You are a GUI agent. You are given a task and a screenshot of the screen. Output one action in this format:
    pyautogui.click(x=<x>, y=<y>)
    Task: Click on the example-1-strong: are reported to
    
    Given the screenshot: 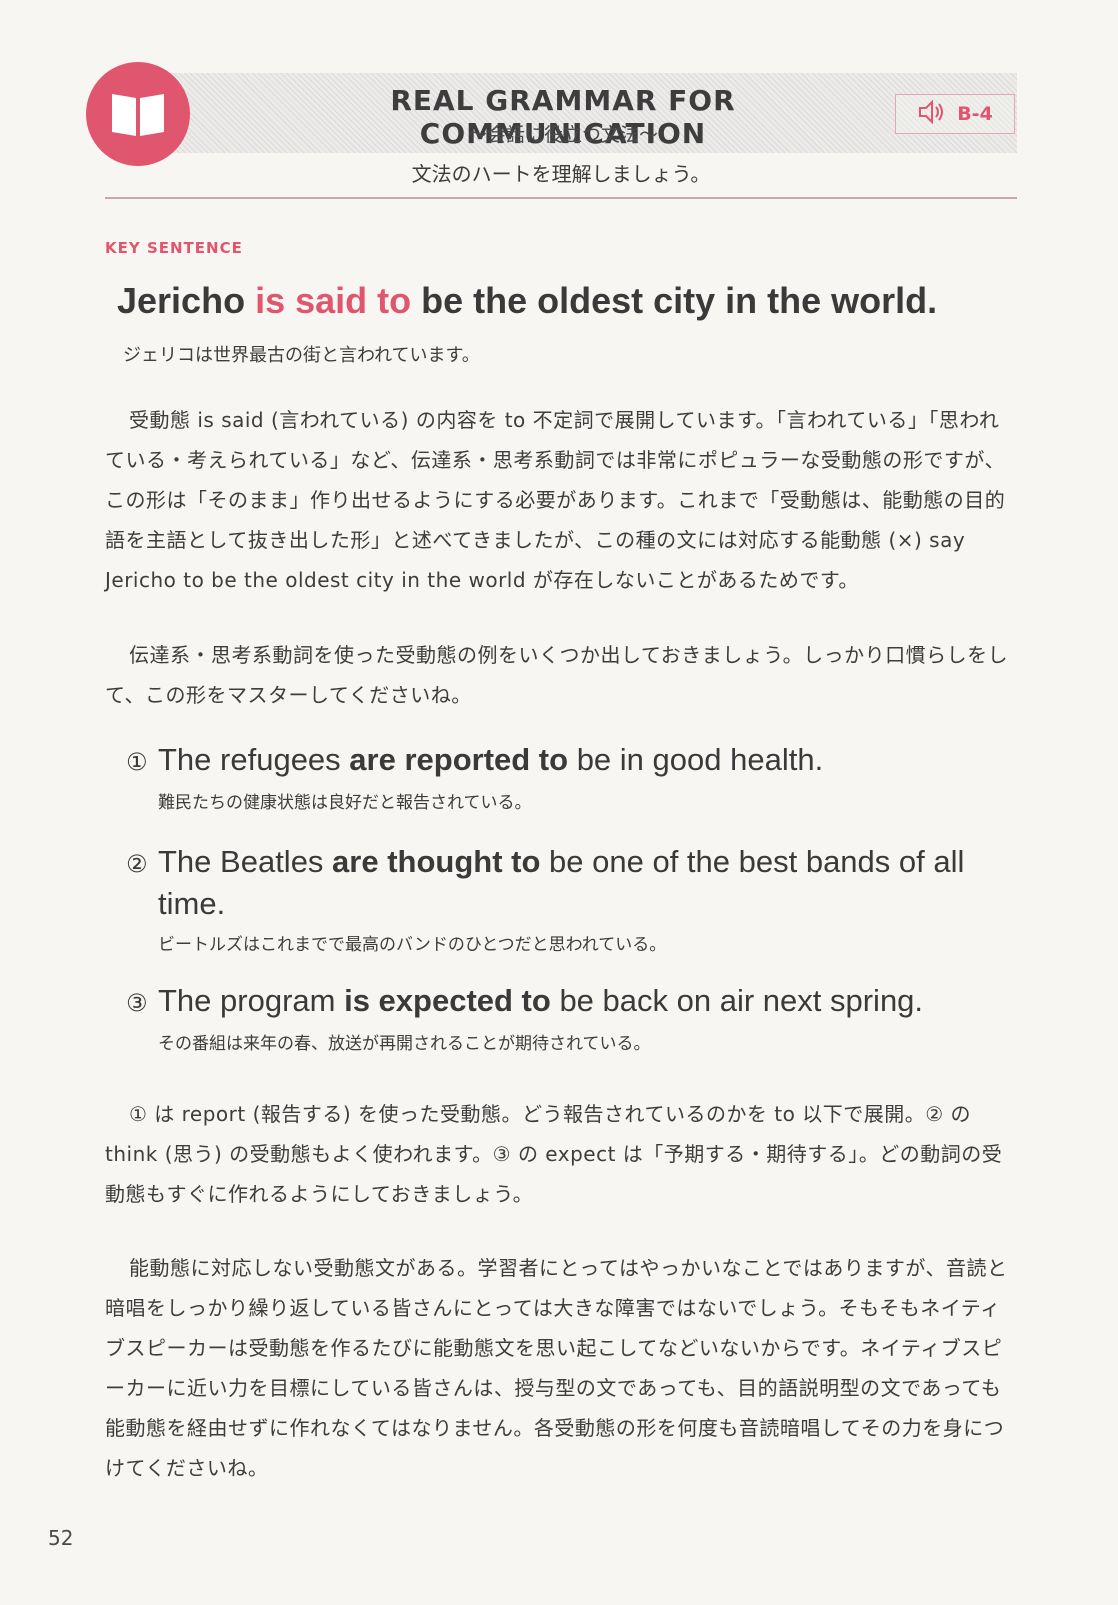 What is the action you would take?
    pyautogui.click(x=459, y=759)
    